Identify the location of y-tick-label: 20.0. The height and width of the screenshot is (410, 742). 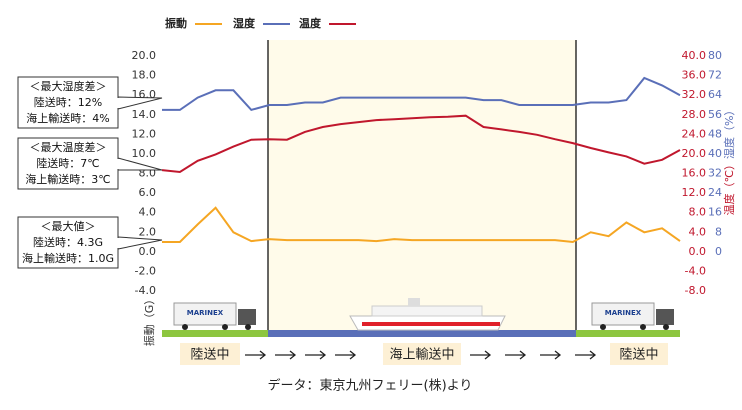
(144, 55).